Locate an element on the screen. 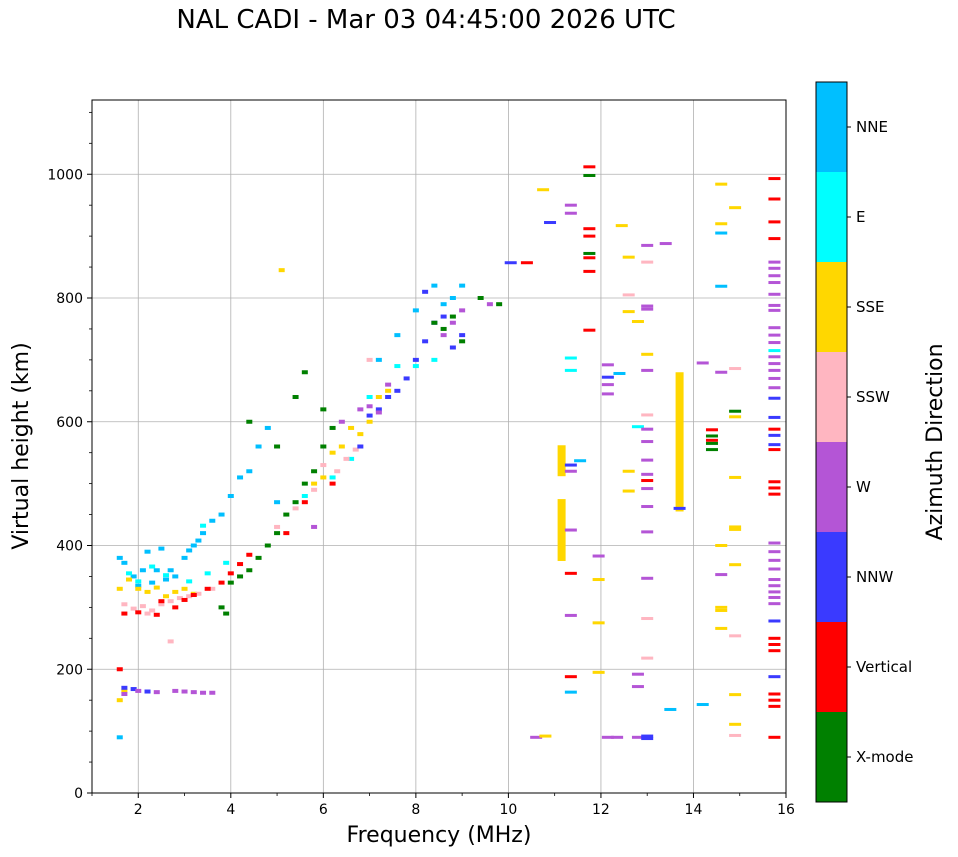  y-axis-label: Virtual height (km) is located at coordinates (21, 445).